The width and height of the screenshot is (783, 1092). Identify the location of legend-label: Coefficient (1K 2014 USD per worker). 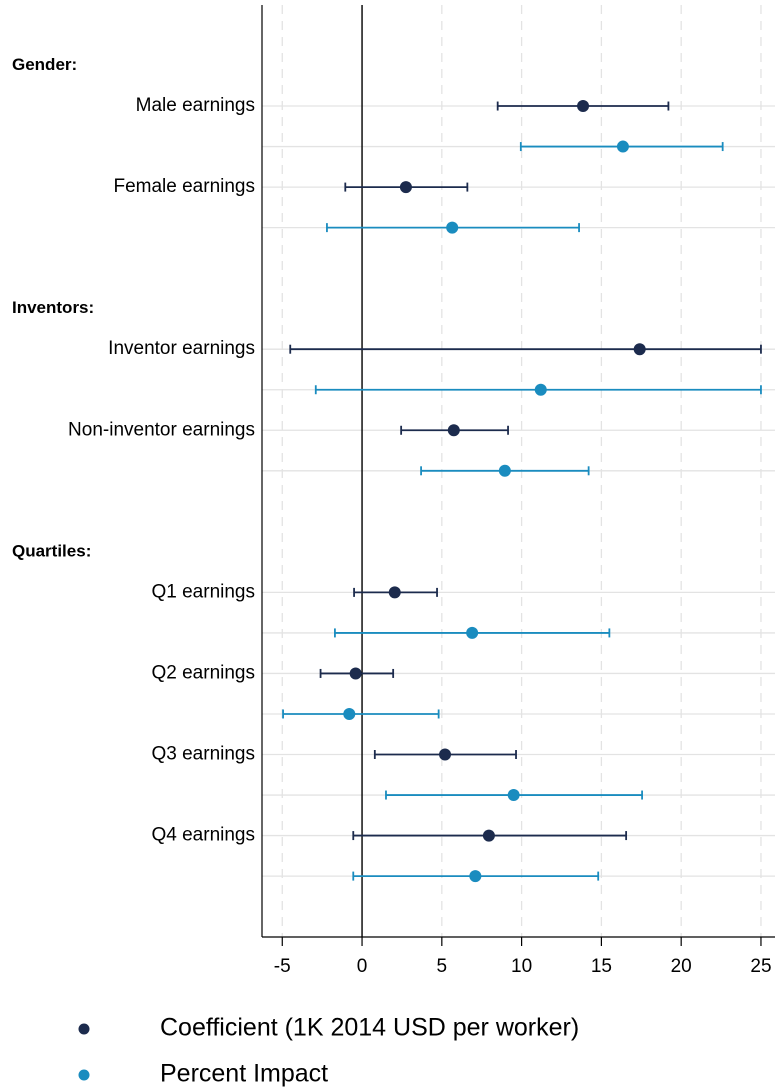
(369, 1028).